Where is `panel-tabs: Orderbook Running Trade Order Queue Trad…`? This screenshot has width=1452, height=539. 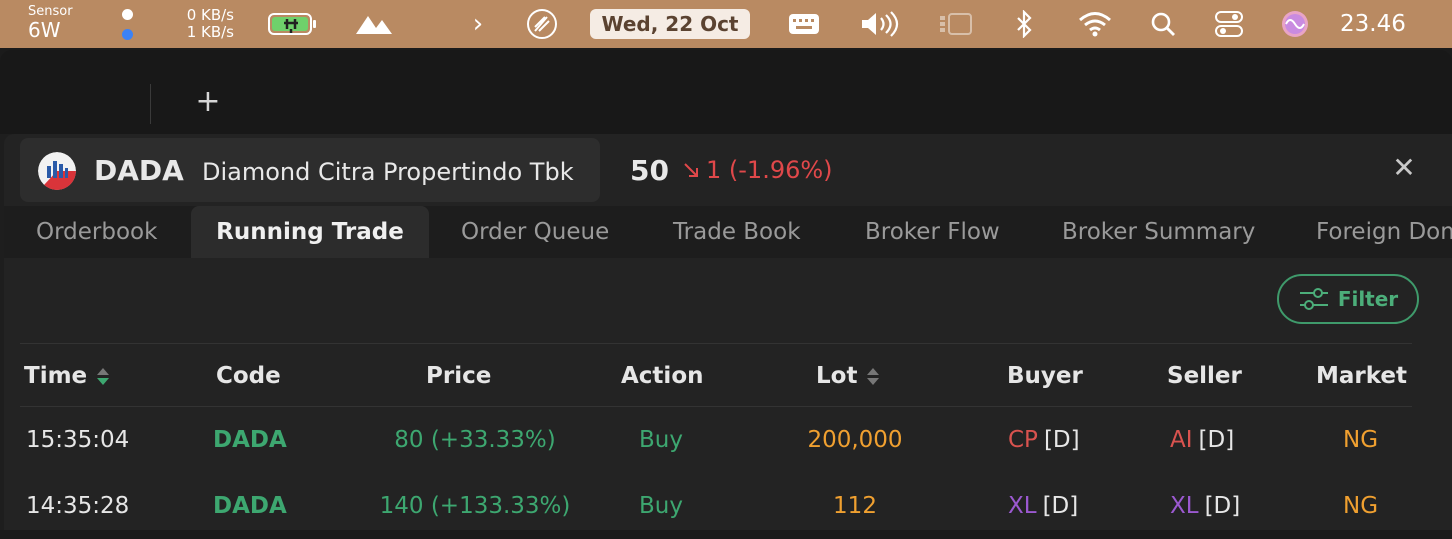 panel-tabs: Orderbook Running Trade Order Queue Trad… is located at coordinates (728, 232).